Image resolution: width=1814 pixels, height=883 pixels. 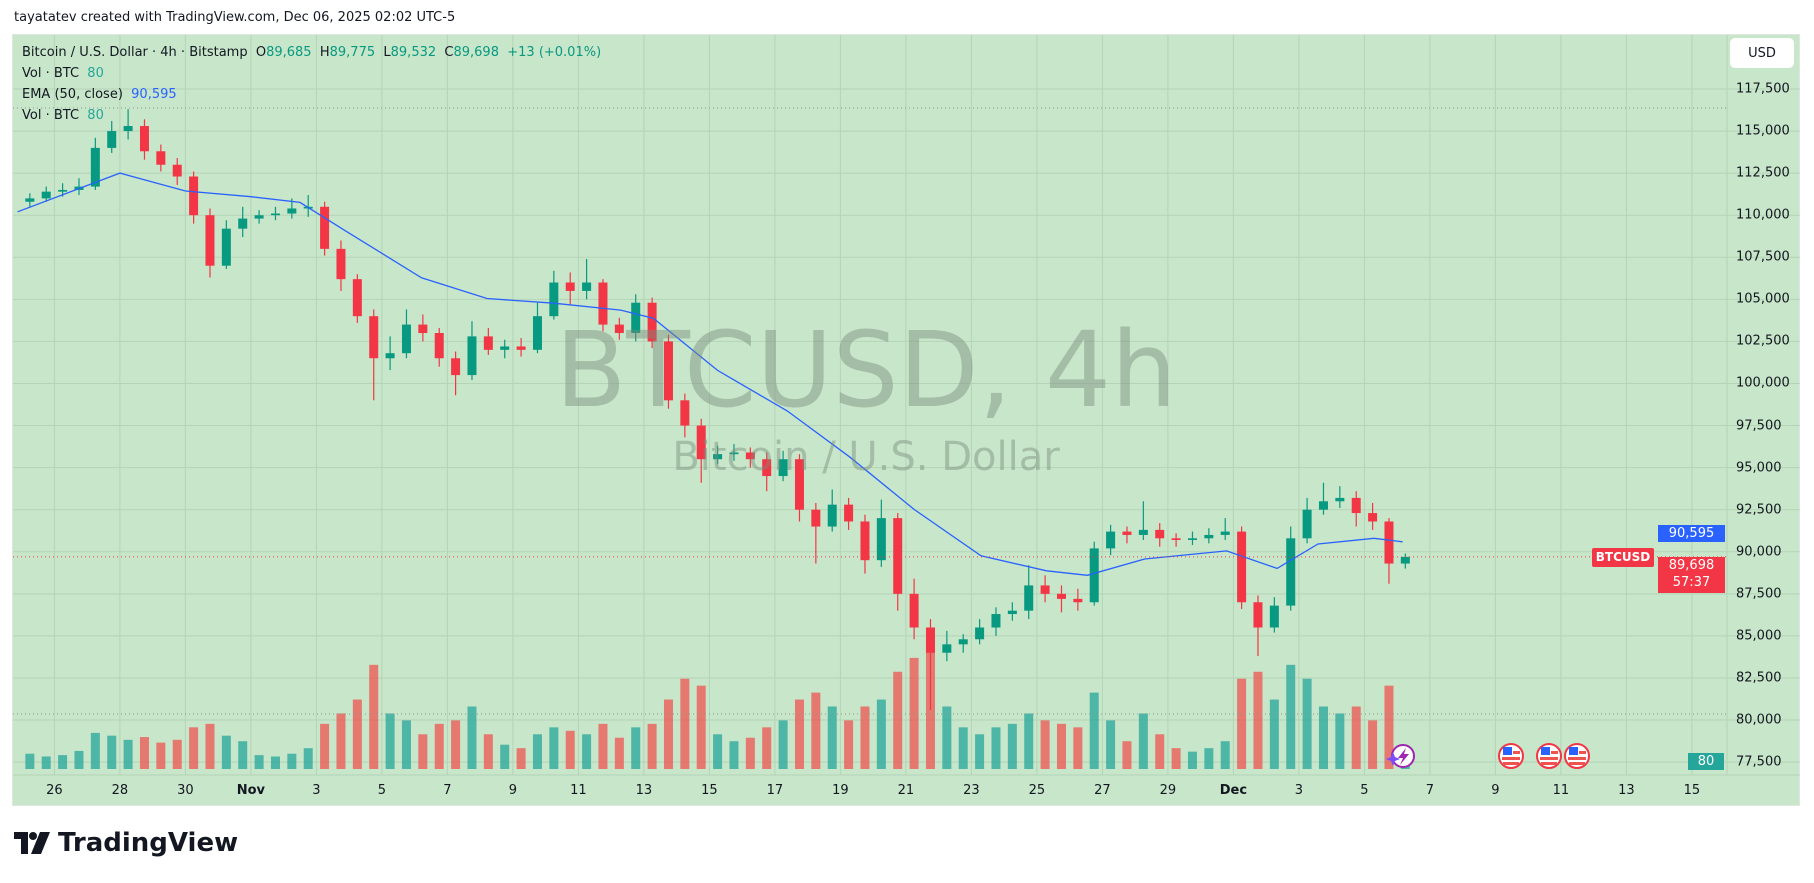 I want to click on price-tick-label: 82,500, so click(x=1759, y=678).